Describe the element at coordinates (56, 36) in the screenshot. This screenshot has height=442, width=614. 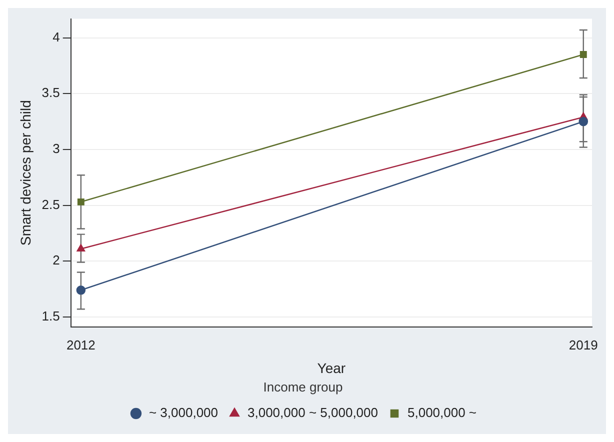
I see `y-tick-label: 4` at that location.